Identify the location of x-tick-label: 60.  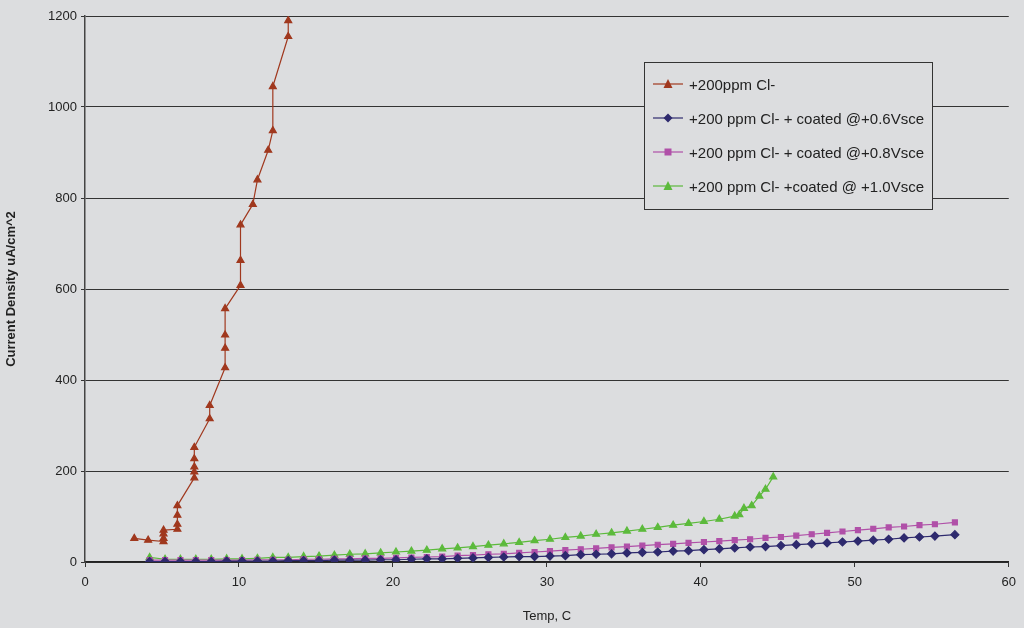
(1008, 582).